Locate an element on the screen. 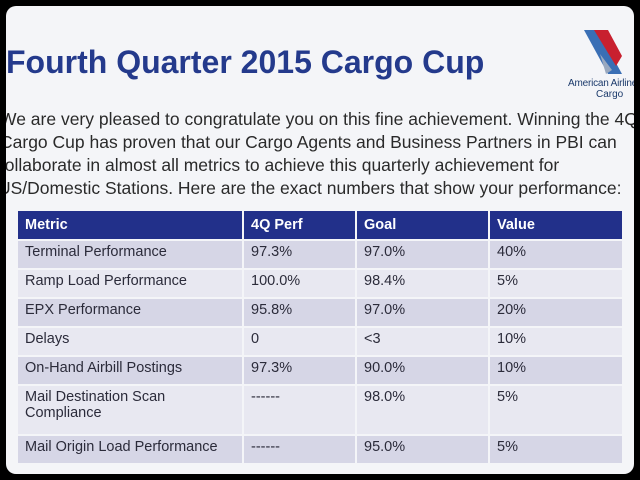 This screenshot has height=480, width=640. metric-cell: EPX Performance is located at coordinates (130, 312).